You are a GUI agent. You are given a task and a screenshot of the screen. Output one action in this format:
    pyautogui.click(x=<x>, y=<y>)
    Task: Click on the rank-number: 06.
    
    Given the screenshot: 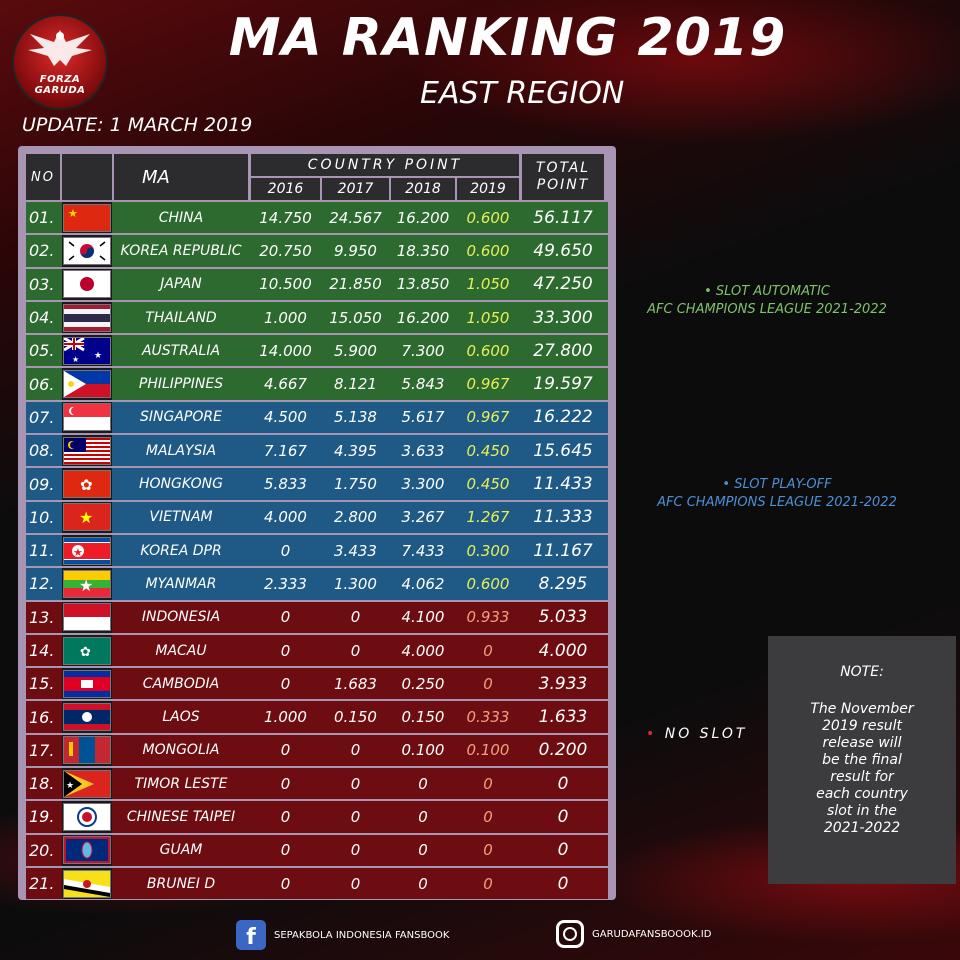 What is the action you would take?
    pyautogui.click(x=44, y=384)
    